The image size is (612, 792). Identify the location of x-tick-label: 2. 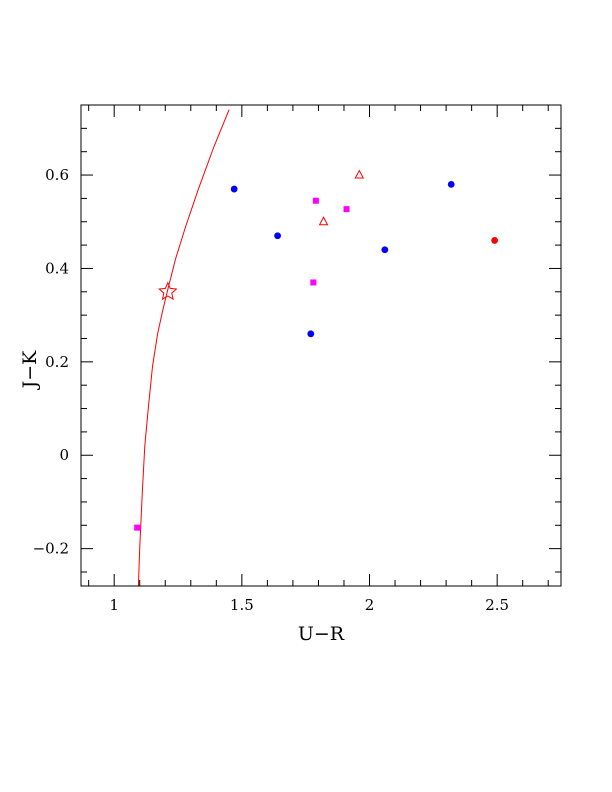
(370, 605).